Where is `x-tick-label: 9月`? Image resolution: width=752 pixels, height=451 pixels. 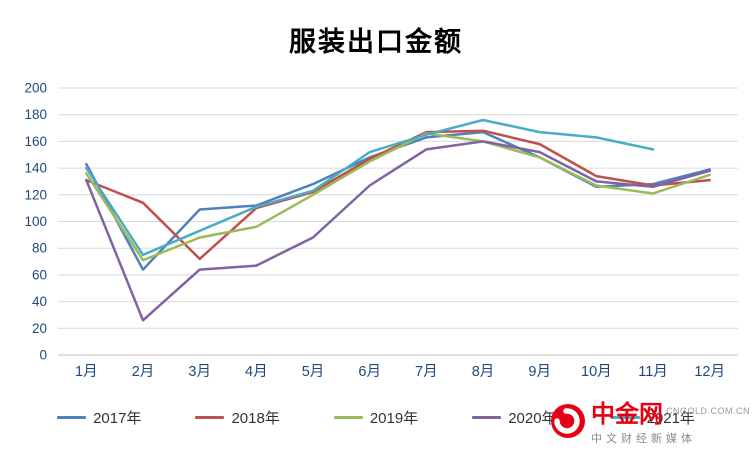
x-tick-label: 9月 is located at coordinates (539, 372).